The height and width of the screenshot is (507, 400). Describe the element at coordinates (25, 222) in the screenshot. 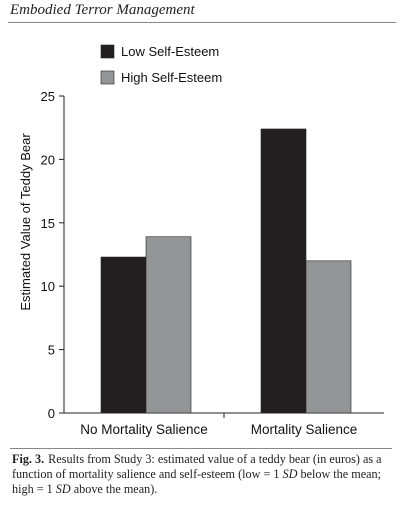

I see `y-axis-label: Estimated Value of Teddy Bear` at that location.